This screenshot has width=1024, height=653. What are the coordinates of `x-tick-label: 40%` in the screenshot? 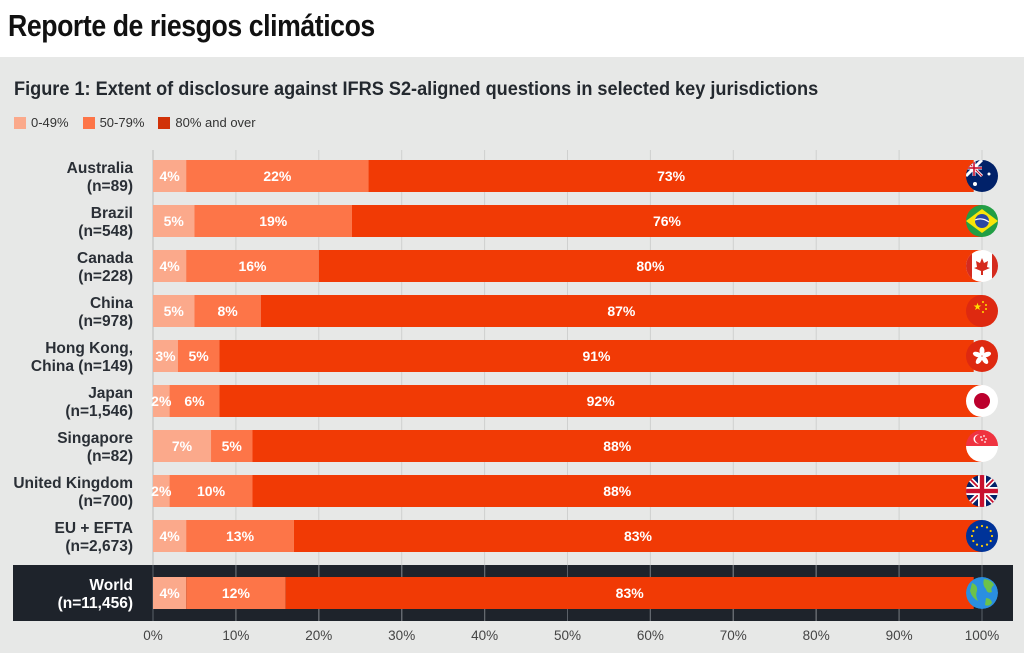 It's located at (484, 635).